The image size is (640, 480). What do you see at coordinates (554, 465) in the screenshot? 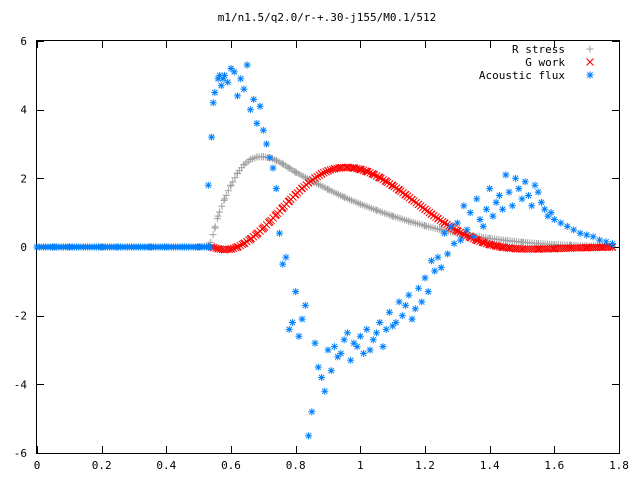
I see `x-tick-label: 1.6` at bounding box center [554, 465].